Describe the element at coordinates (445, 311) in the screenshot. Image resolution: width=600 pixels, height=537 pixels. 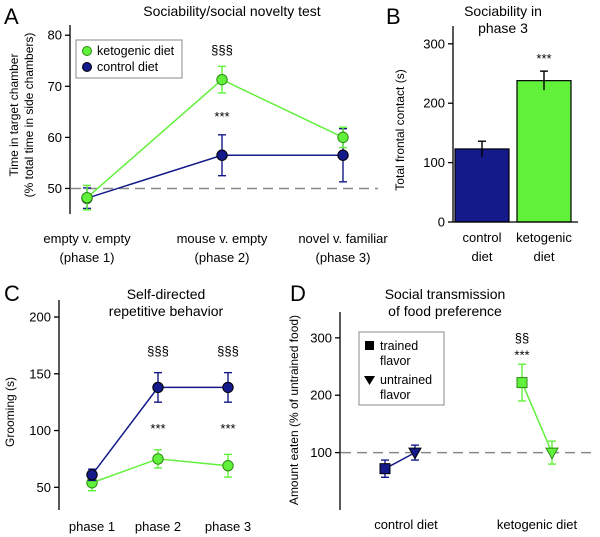
I see `panel-d-title-line2: of food preference` at that location.